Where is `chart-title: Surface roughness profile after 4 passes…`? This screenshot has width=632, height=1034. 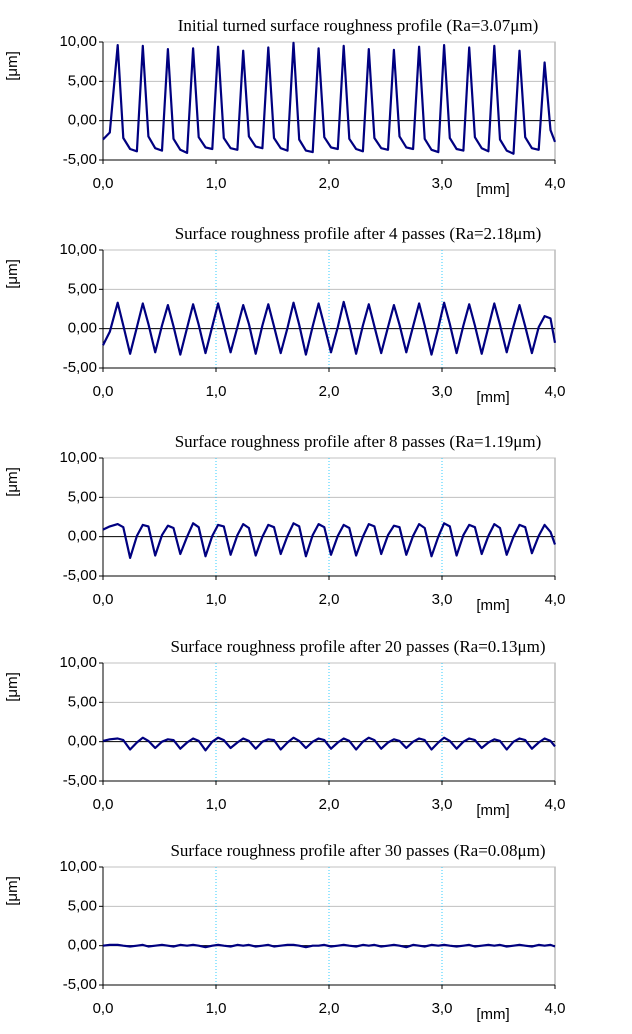
chart-title: Surface roughness profile after 4 passes… is located at coordinates (358, 233).